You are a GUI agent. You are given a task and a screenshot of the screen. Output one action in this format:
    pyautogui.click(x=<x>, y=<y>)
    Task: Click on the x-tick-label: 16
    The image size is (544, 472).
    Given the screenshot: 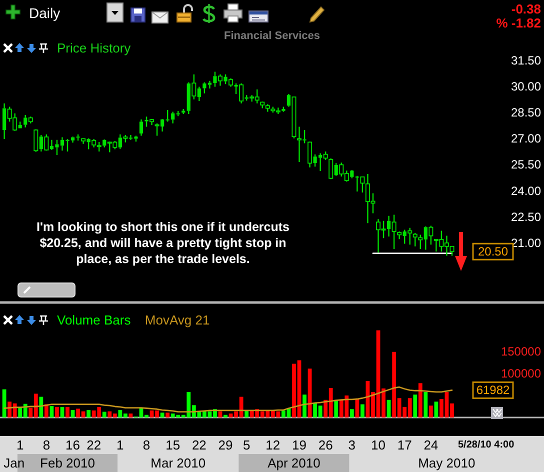 What is the action you would take?
    pyautogui.click(x=73, y=445)
    